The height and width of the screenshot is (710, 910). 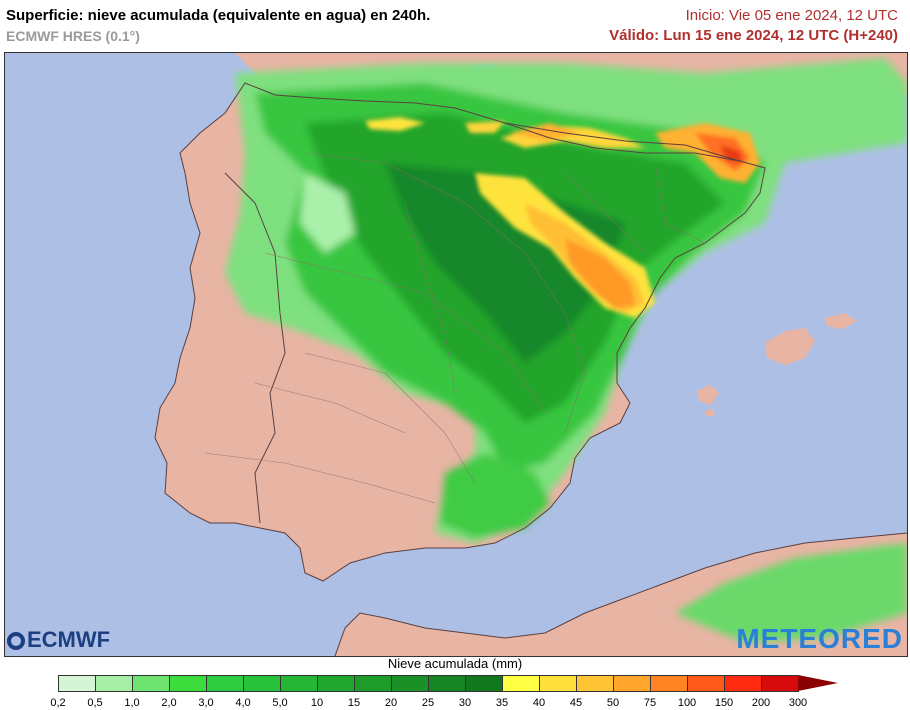 What do you see at coordinates (73, 36) in the screenshot?
I see `model-subtitle: ECMWF HRES (0.1°)` at bounding box center [73, 36].